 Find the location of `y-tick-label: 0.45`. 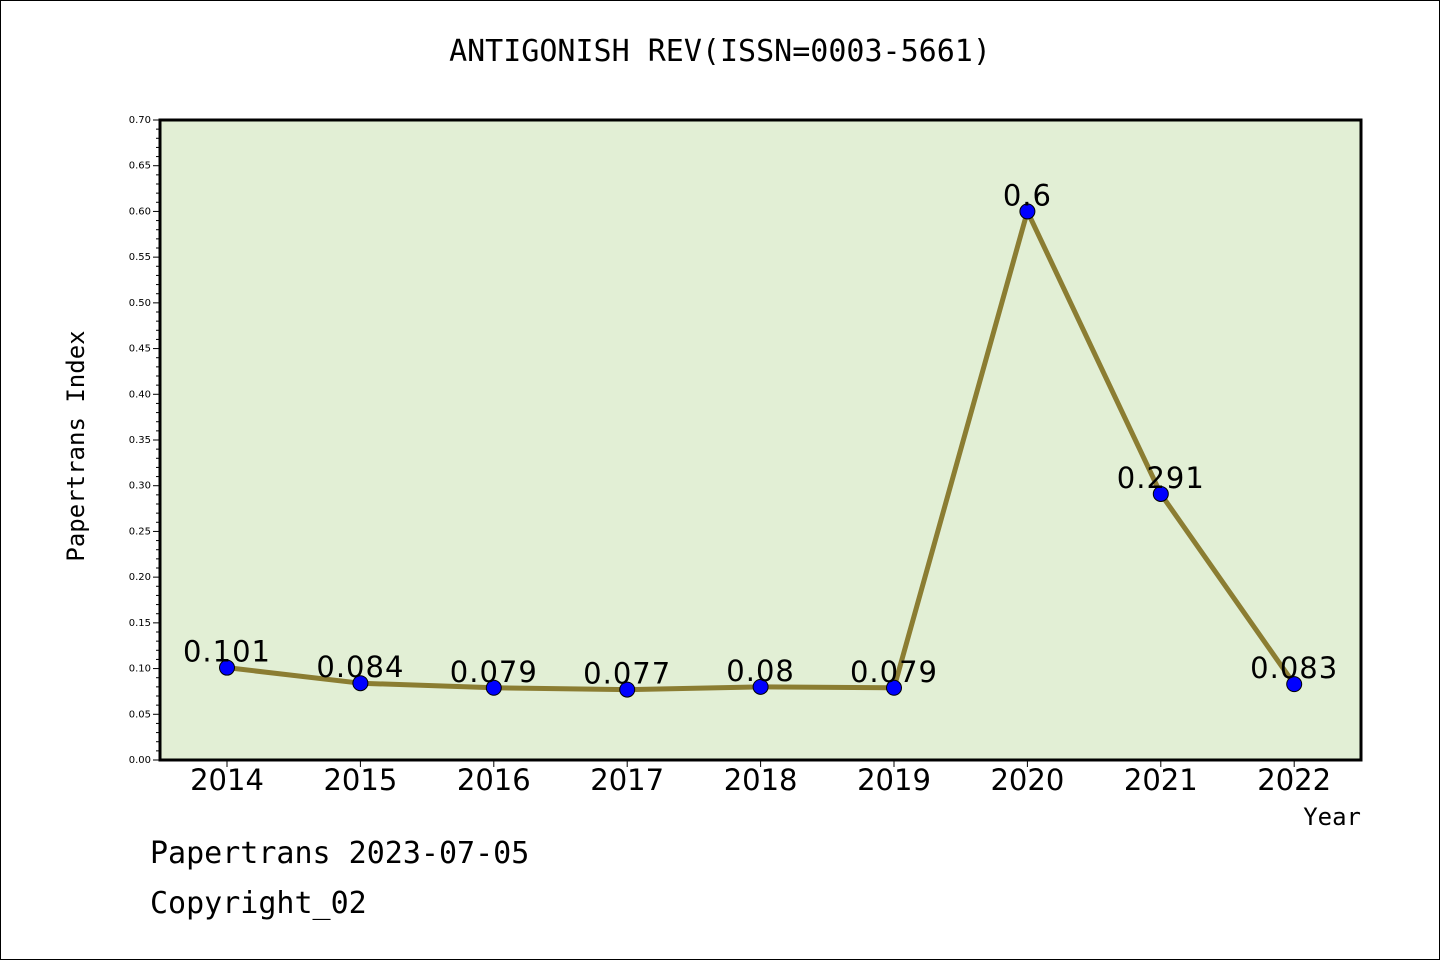

y-tick-label: 0.45 is located at coordinates (140, 349).